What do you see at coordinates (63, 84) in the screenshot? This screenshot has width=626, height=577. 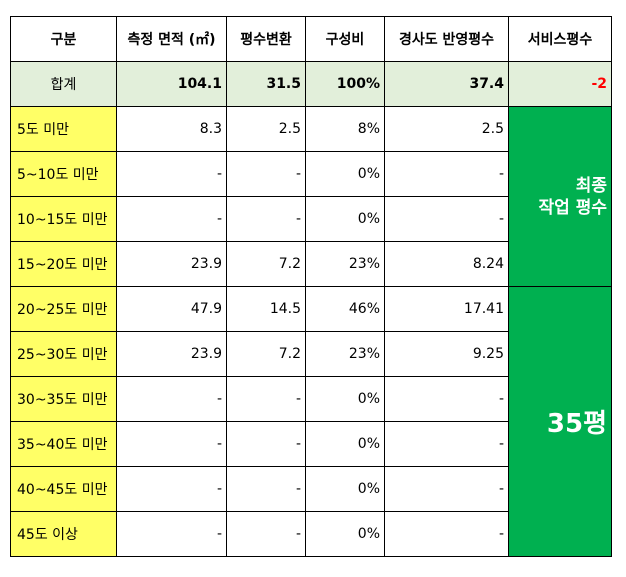 I see `total-label: 합계` at bounding box center [63, 84].